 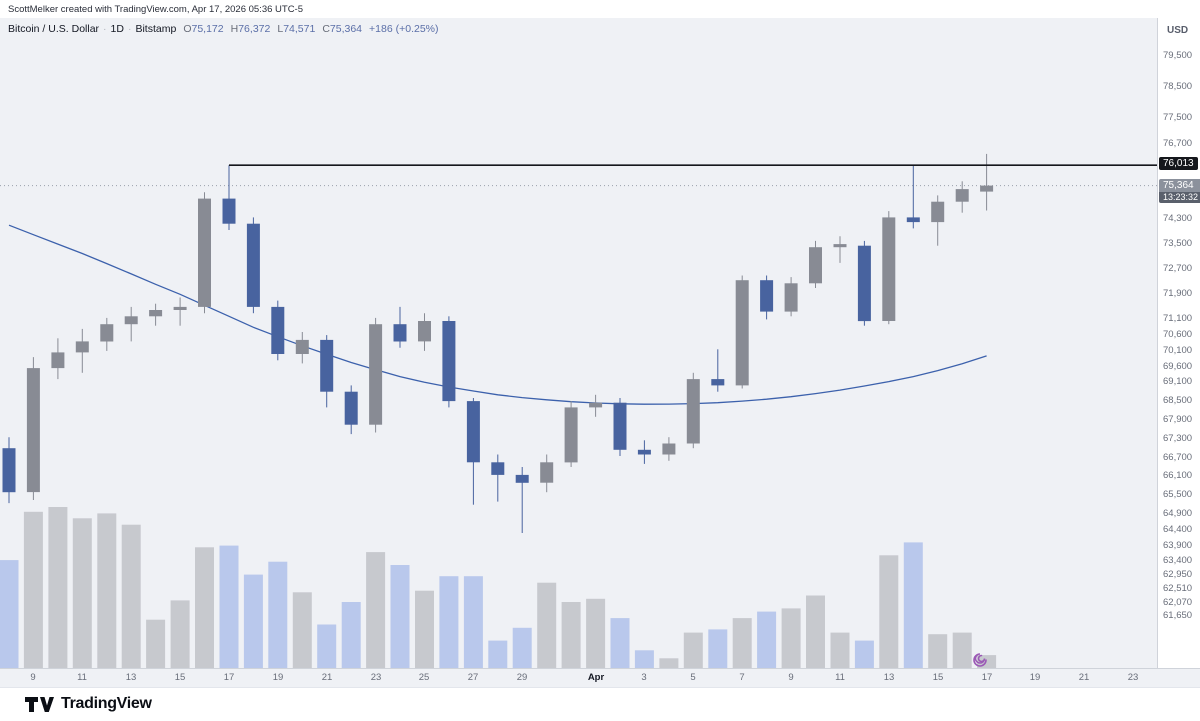 I want to click on time-axis-label: 29, so click(x=522, y=677).